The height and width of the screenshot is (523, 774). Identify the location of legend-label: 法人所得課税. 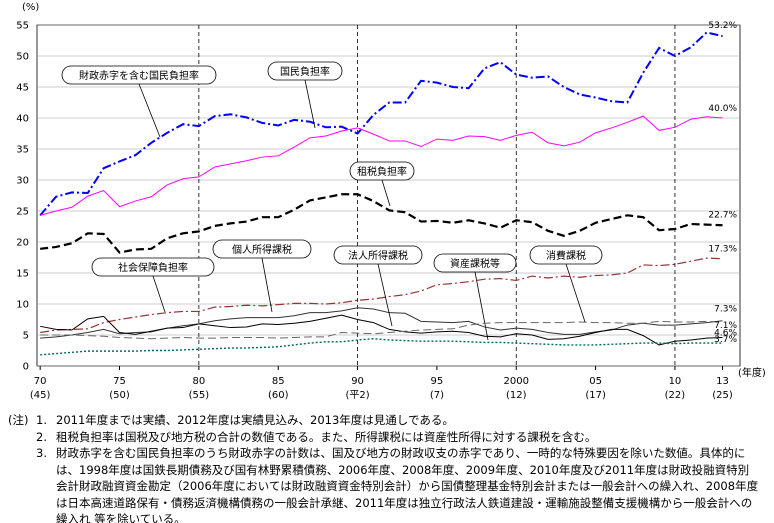
(378, 255).